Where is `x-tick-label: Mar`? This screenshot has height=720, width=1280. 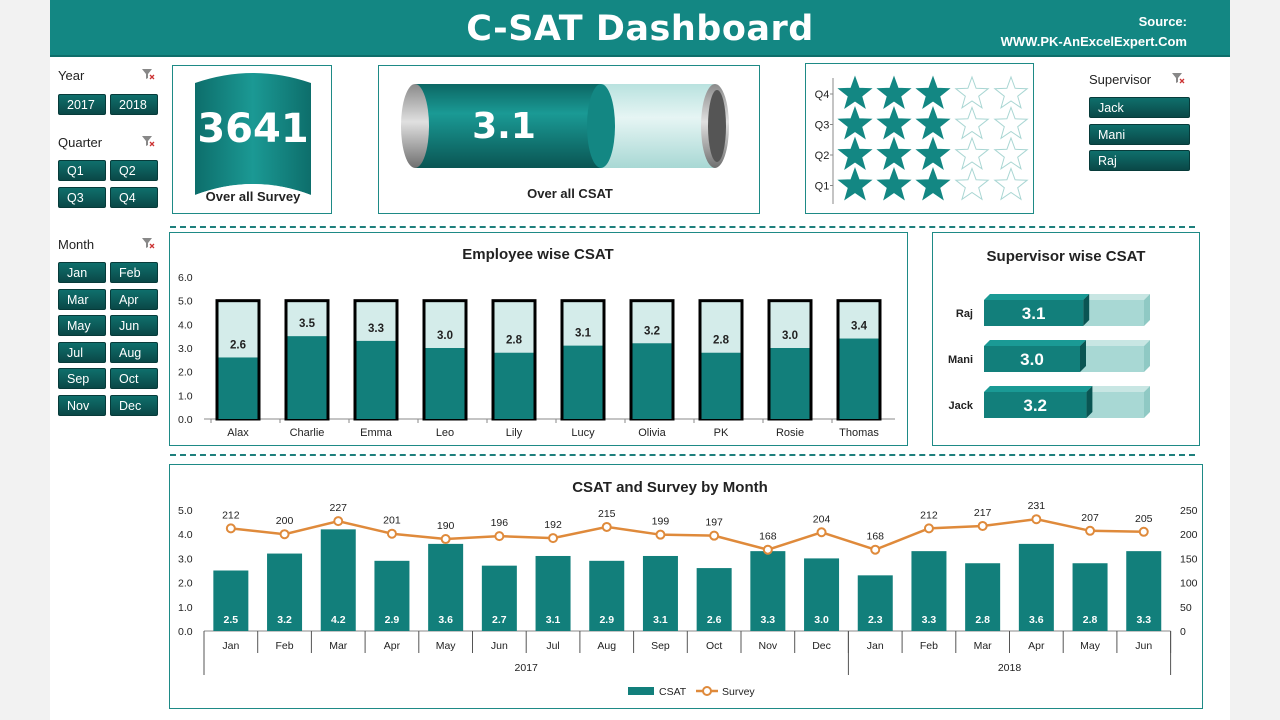
x-tick-label: Mar is located at coordinates (338, 646).